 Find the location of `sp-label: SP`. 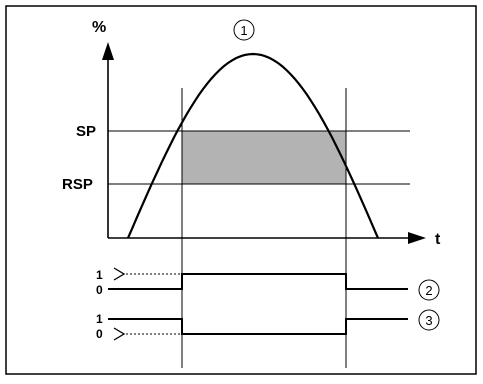

sp-label: SP is located at coordinates (86, 131).